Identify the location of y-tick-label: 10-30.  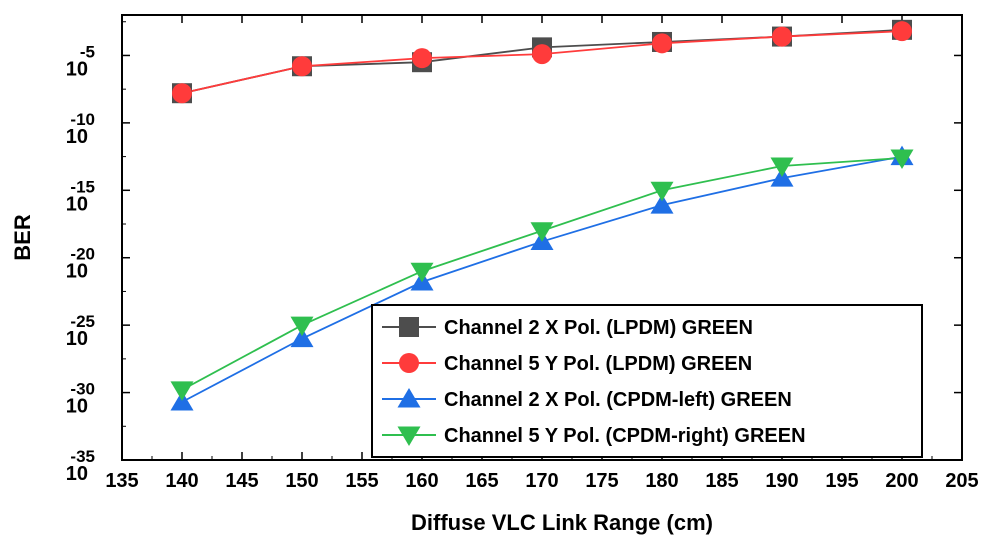
(80, 399).